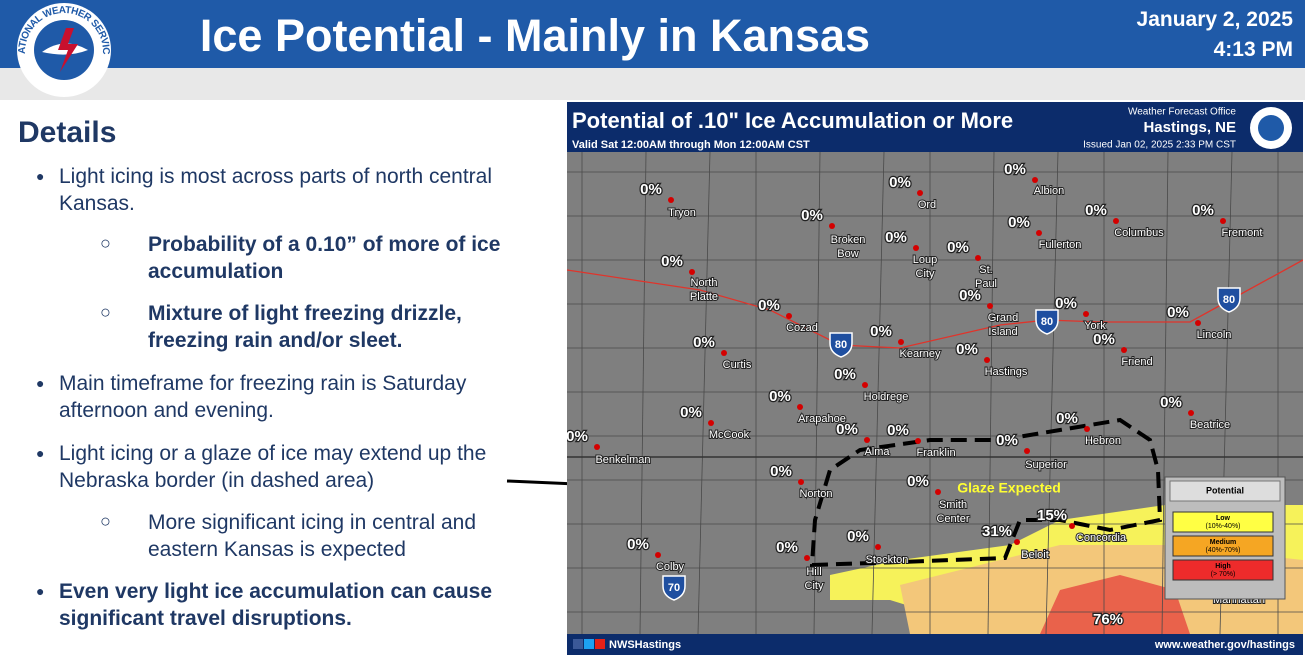 Image resolution: width=1305 pixels, height=666 pixels. Describe the element at coordinates (1009, 488) in the screenshot. I see `glaze-annotation: Glaze Expected` at that location.